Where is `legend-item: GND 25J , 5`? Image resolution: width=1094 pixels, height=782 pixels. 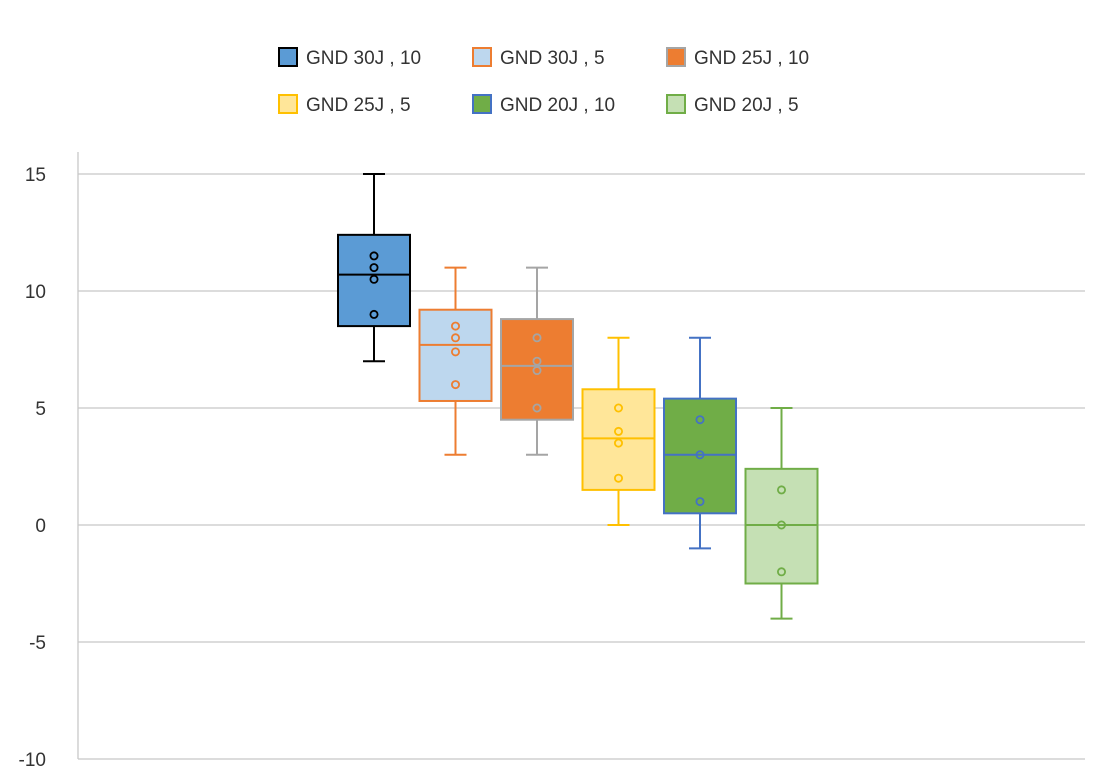
legend-item: GND 25J , 5 is located at coordinates (344, 105).